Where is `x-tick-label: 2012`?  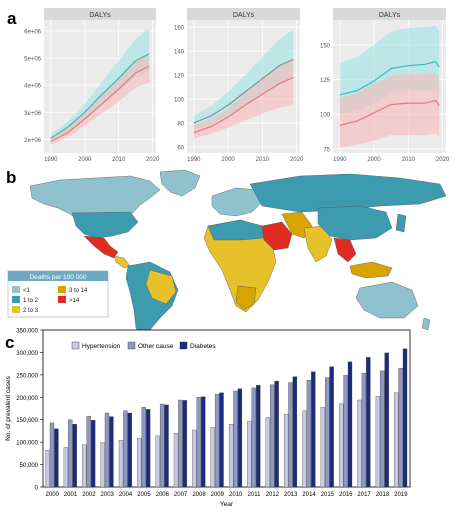
x-tick-label: 2012 is located at coordinates (273, 495).